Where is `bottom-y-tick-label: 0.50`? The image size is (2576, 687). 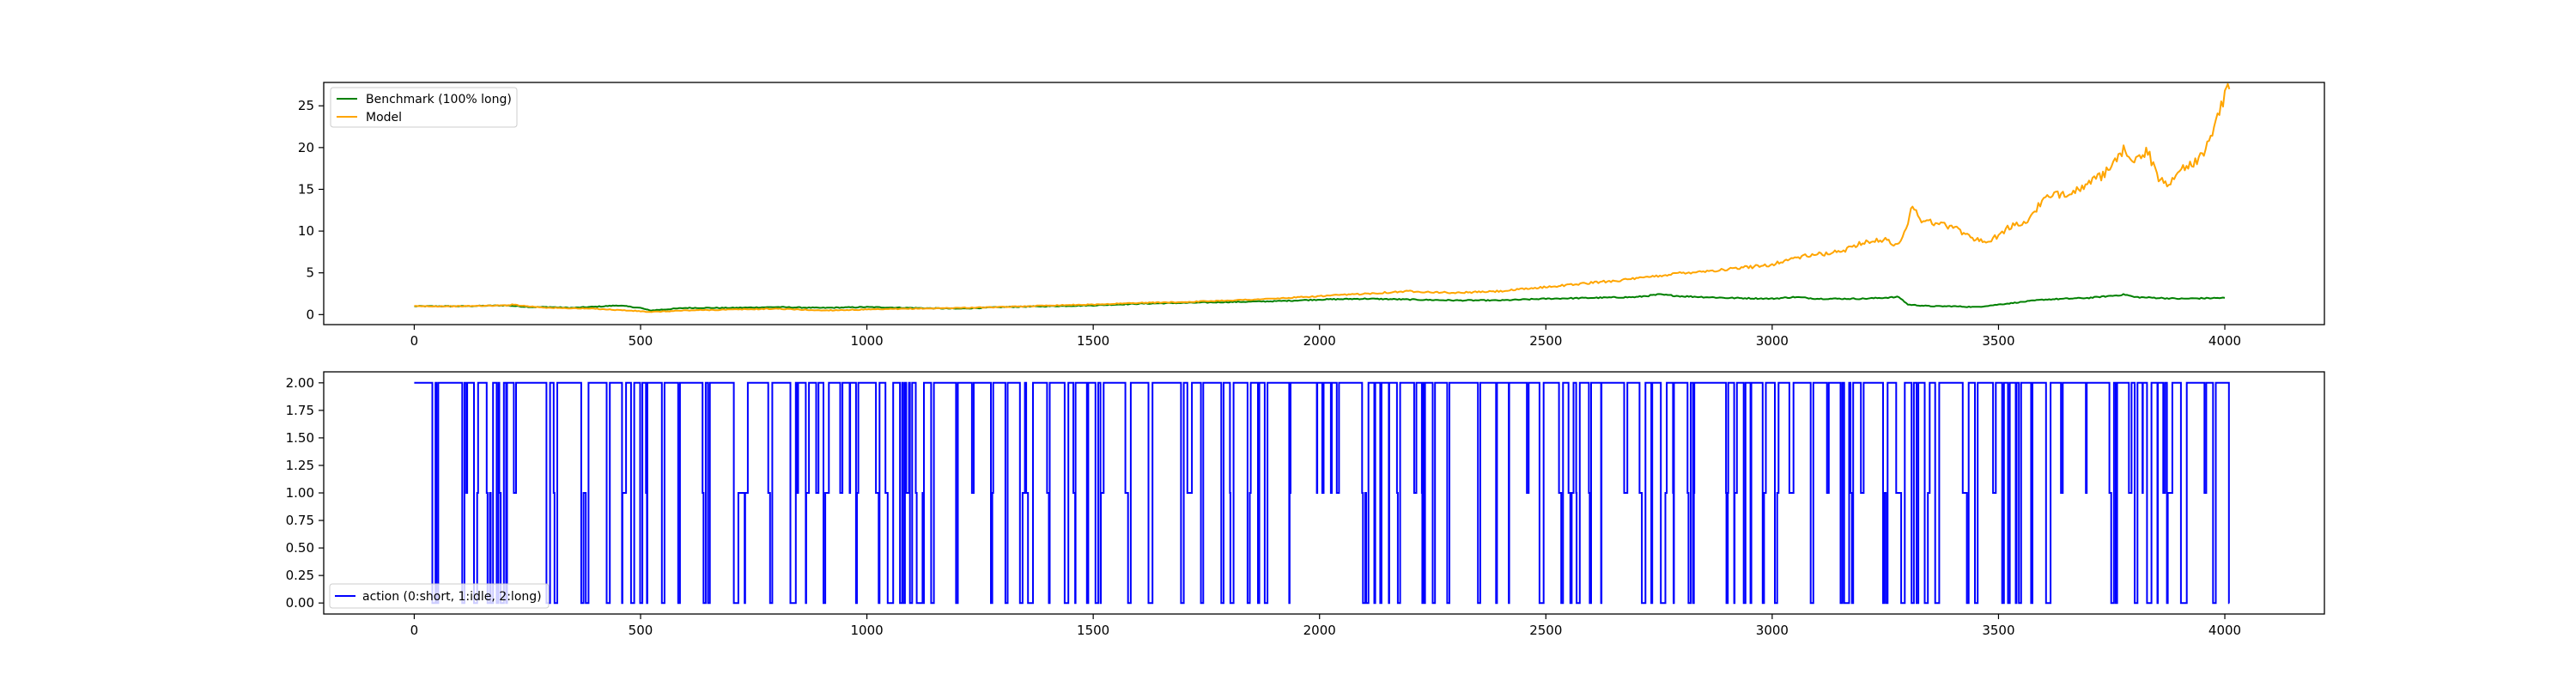 bottom-y-tick-label: 0.50 is located at coordinates (300, 548).